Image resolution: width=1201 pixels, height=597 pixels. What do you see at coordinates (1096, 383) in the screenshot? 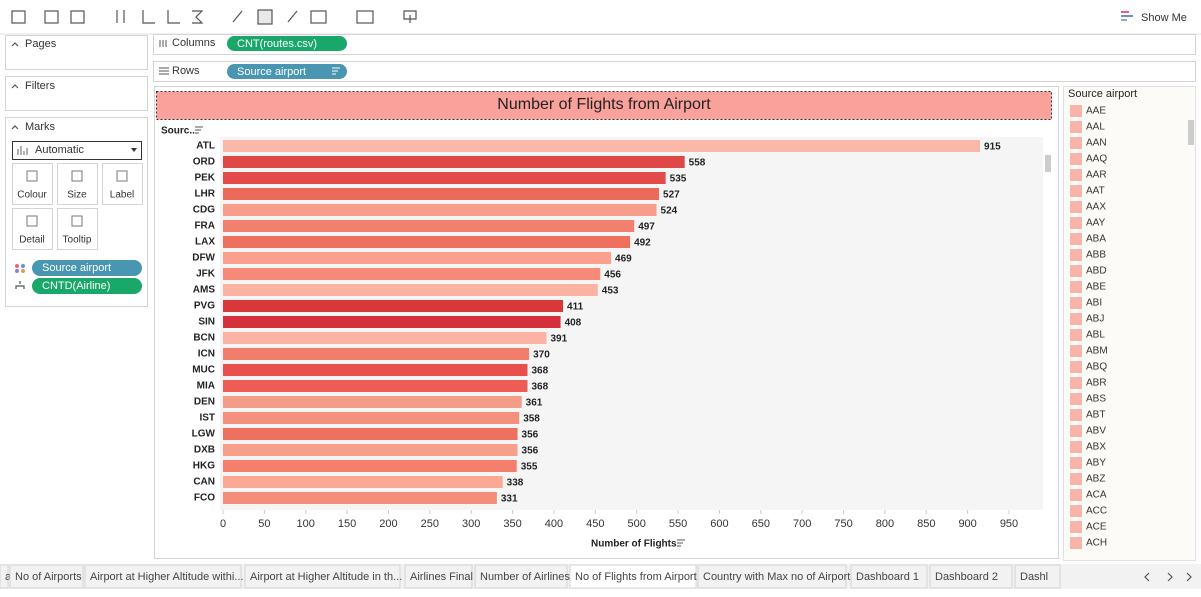
I see `legend-label: ABR` at bounding box center [1096, 383].